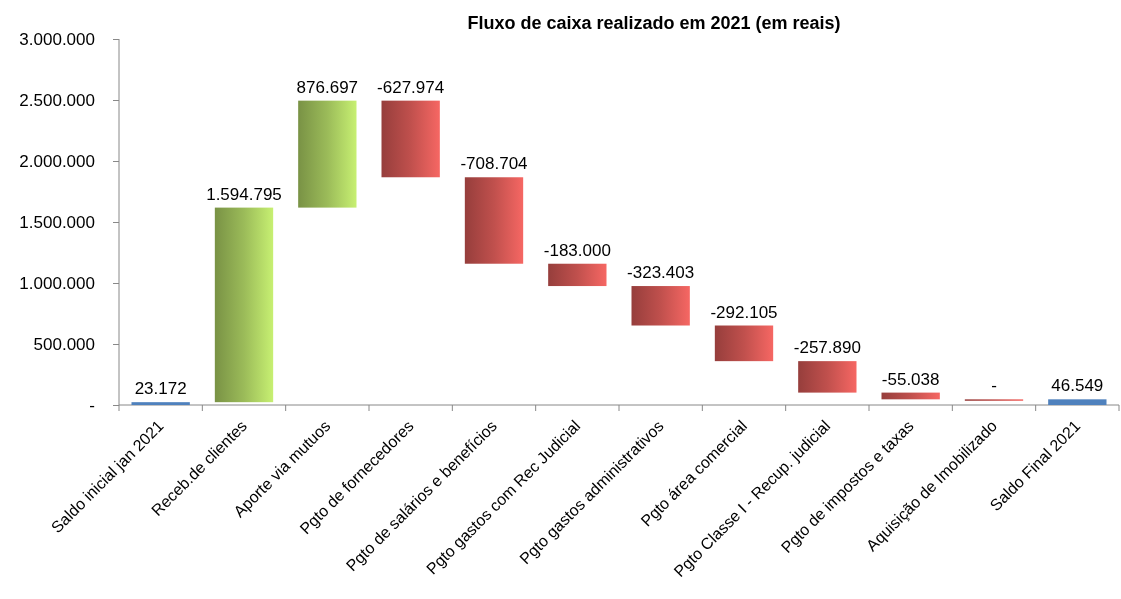 The width and height of the screenshot is (1121, 599). Describe the element at coordinates (910, 379) in the screenshot. I see `data-label: -55.038` at that location.